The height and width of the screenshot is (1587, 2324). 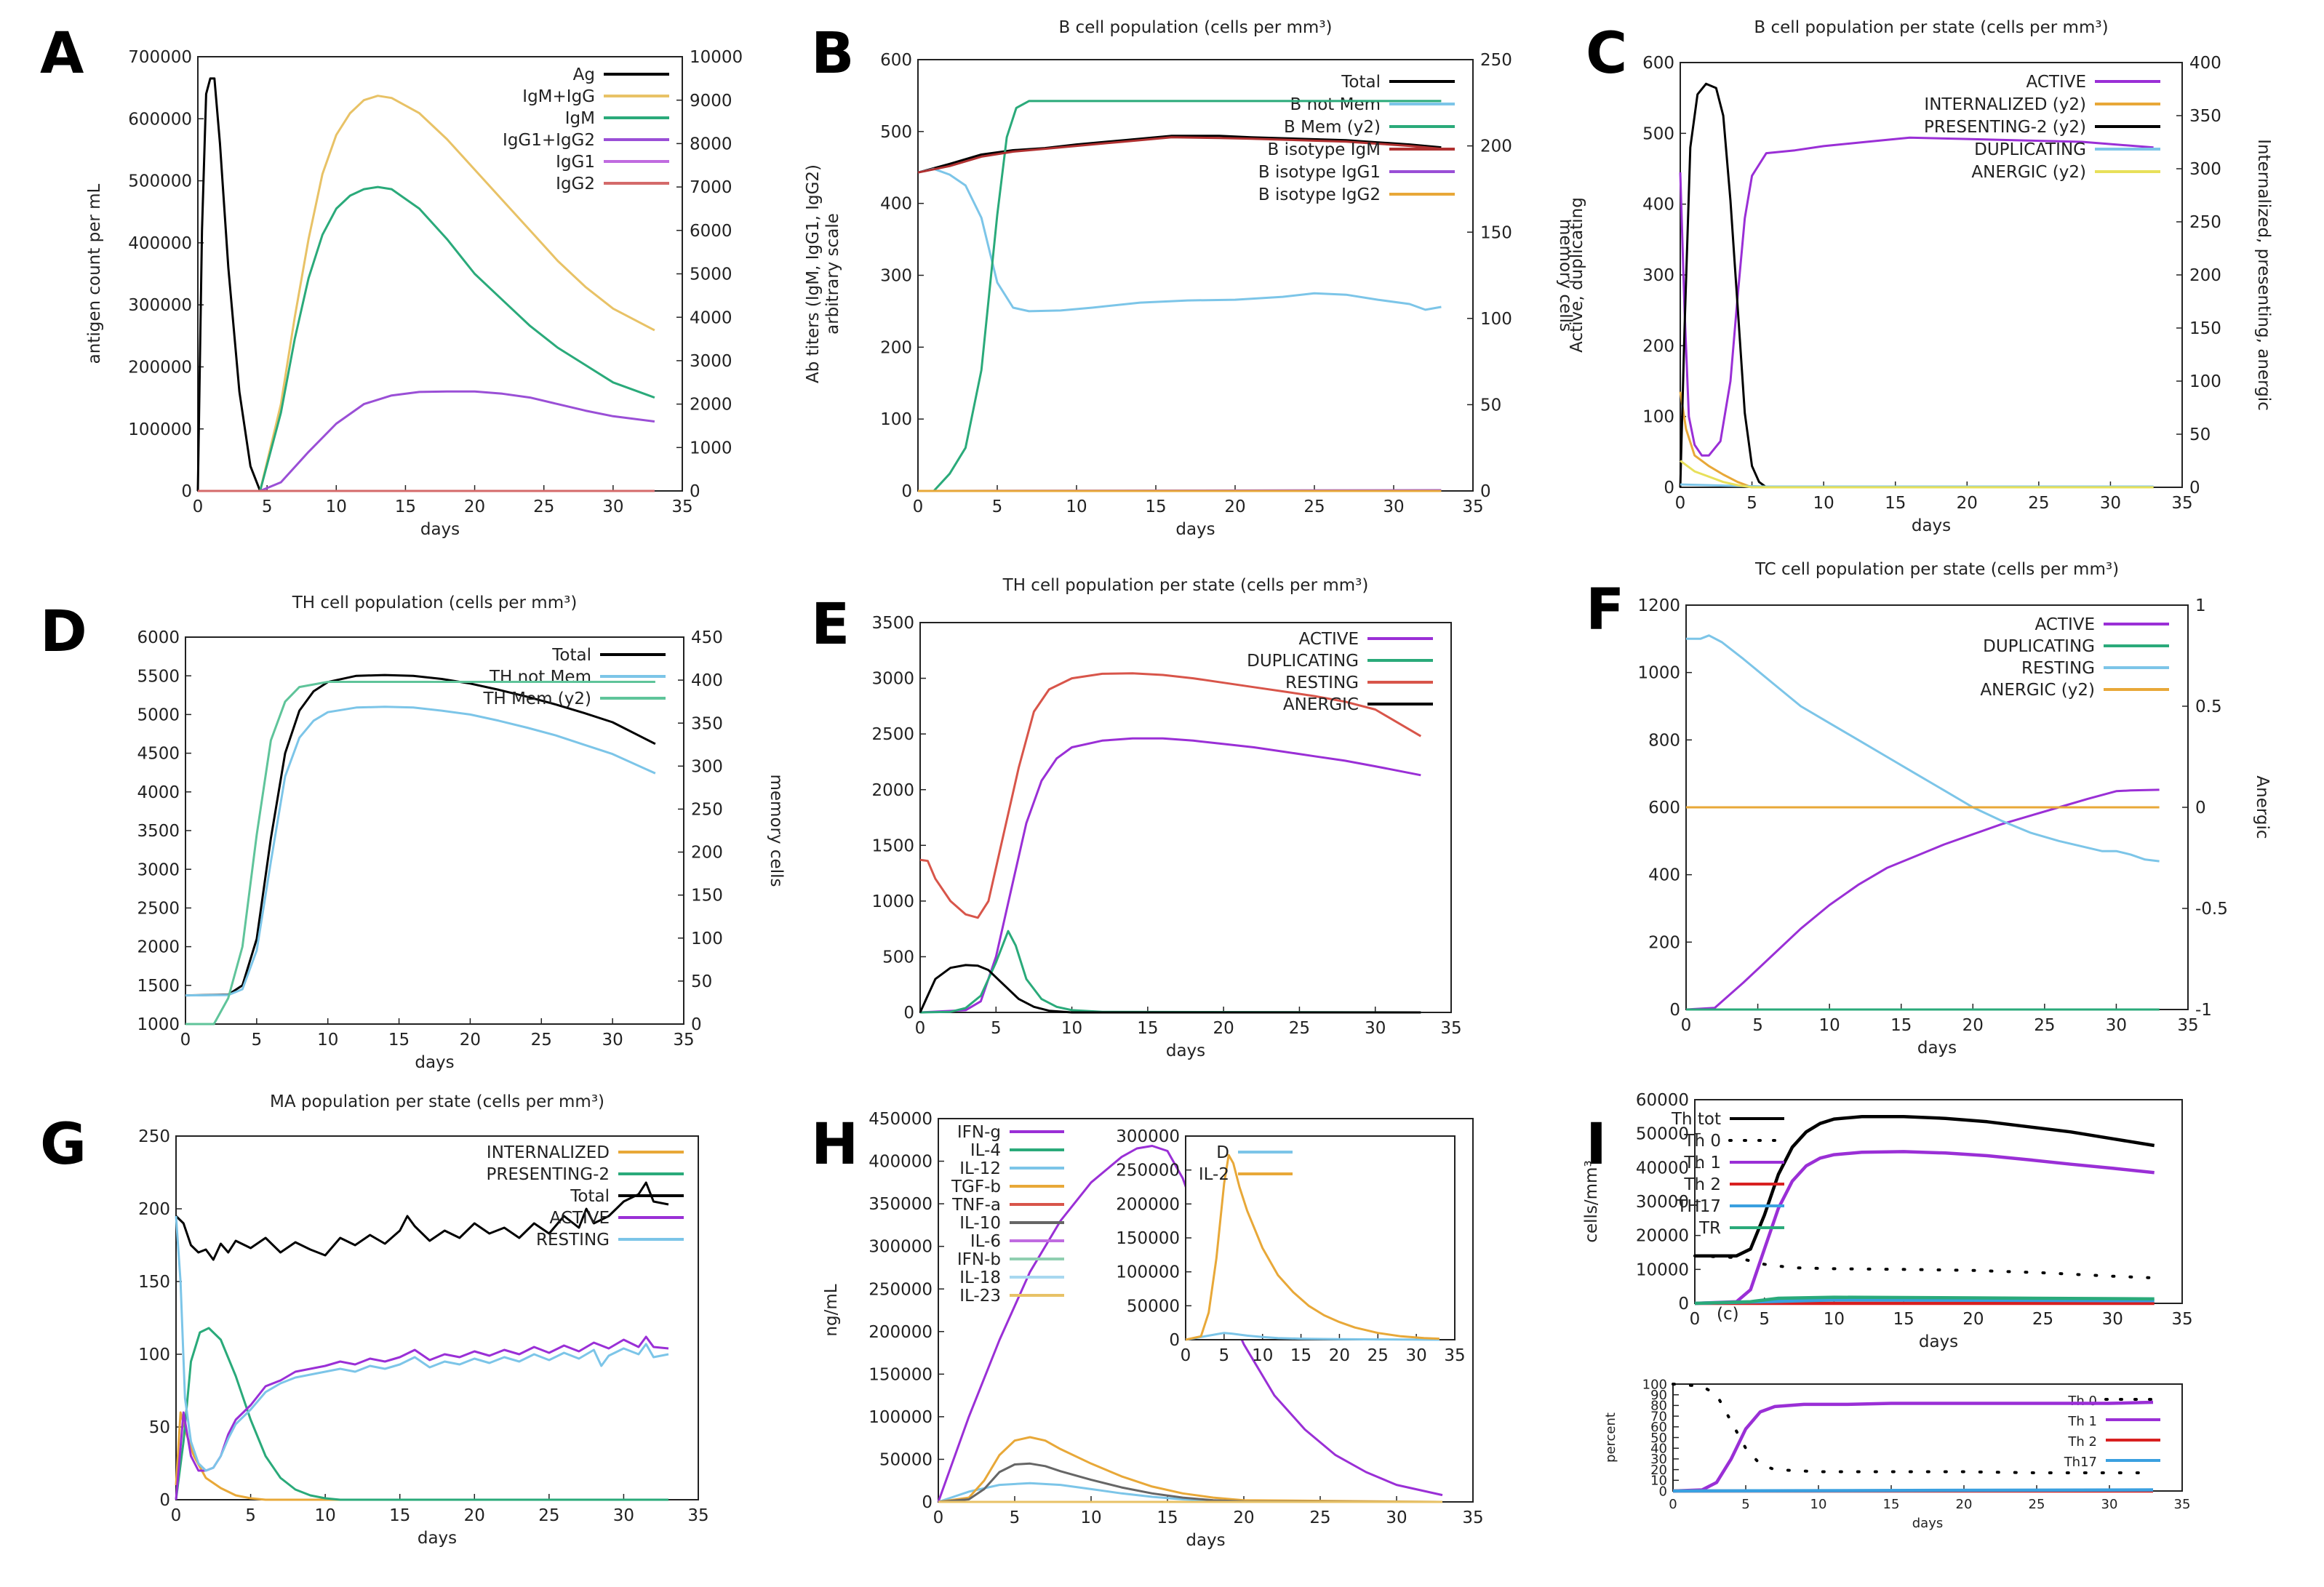 I want to click on legend-label: Th 1, so click(x=2082, y=1421).